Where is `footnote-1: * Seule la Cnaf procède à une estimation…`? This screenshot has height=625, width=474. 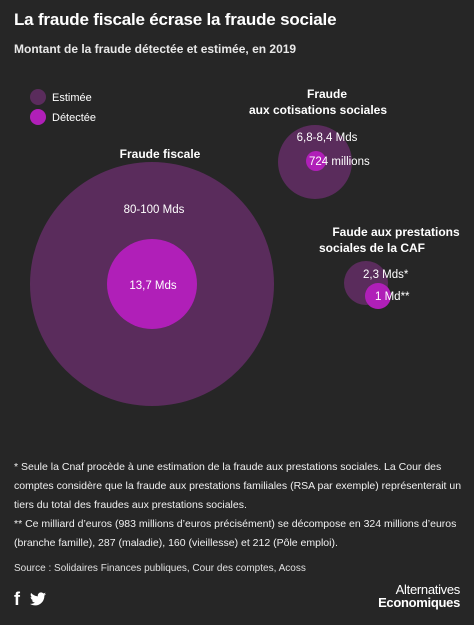 footnote-1: * Seule la Cnaf procède à une estimation… is located at coordinates (238, 486).